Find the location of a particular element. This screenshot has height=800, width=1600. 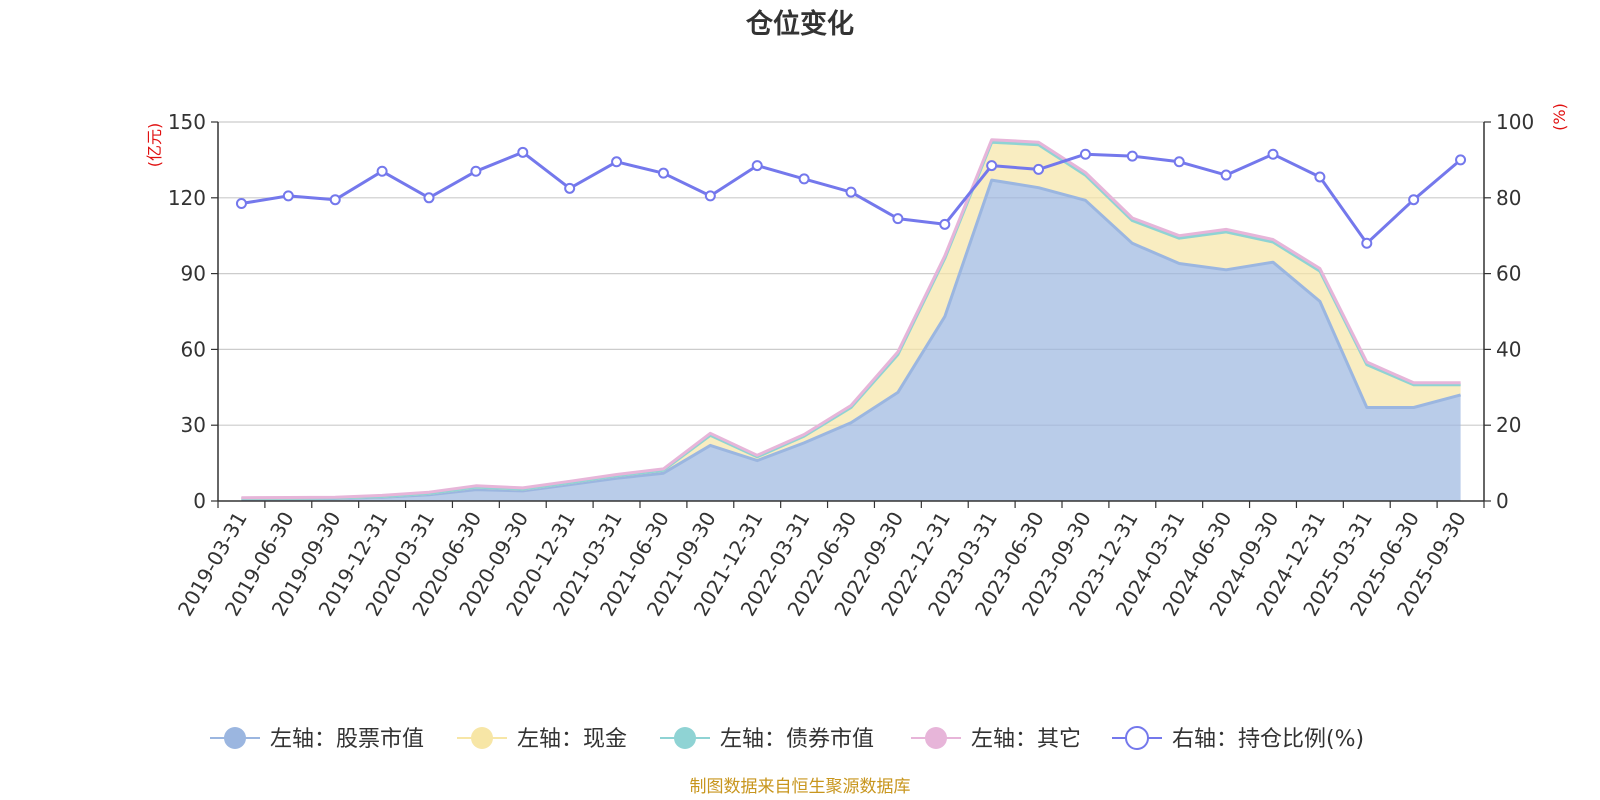

left-axis-unit: (亿元) is located at coordinates (154, 145).